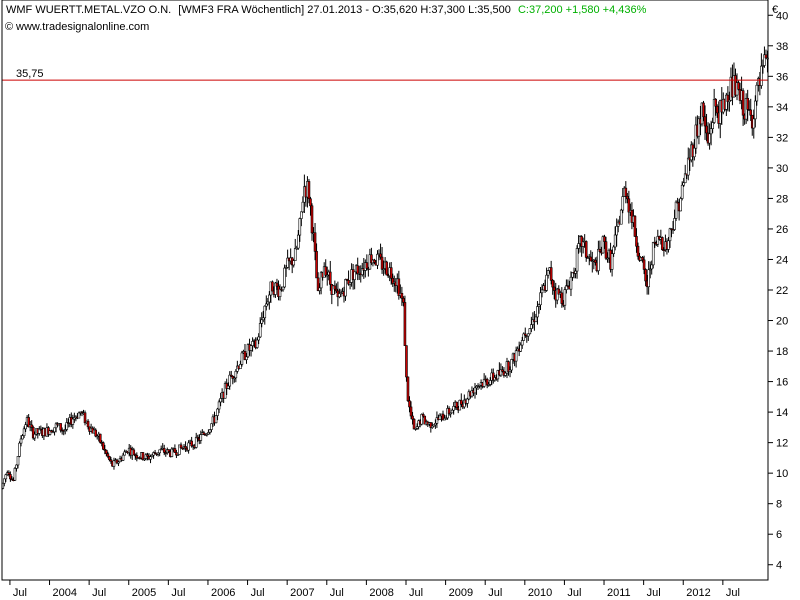 This screenshot has width=800, height=600. Describe the element at coordinates (779, 566) in the screenshot. I see `y-tick-label: 4` at that location.